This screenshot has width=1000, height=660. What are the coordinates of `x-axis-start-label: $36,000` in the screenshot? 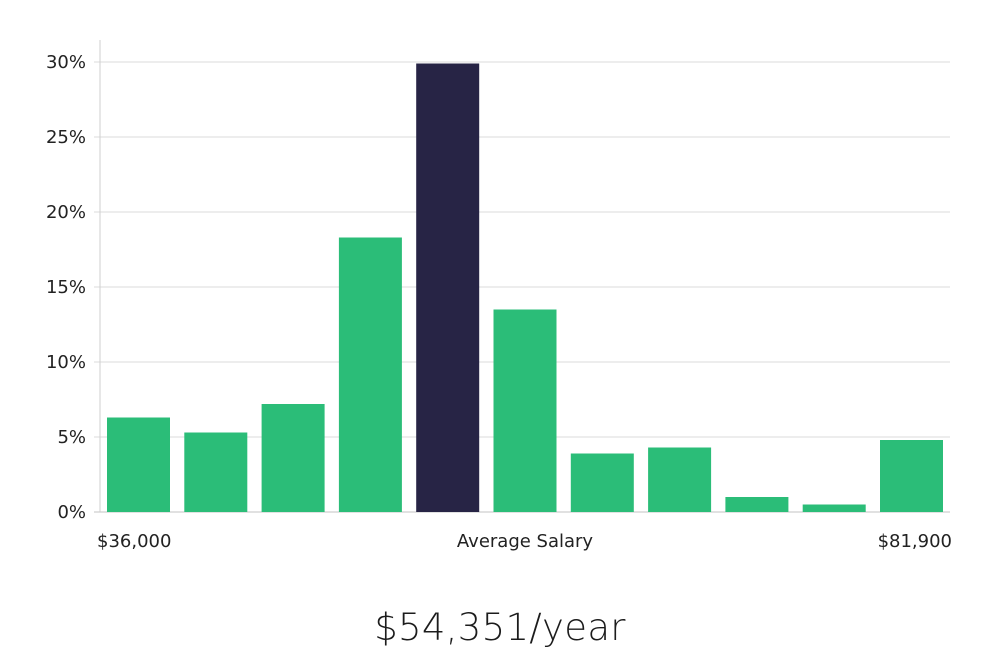 It's located at (134, 541).